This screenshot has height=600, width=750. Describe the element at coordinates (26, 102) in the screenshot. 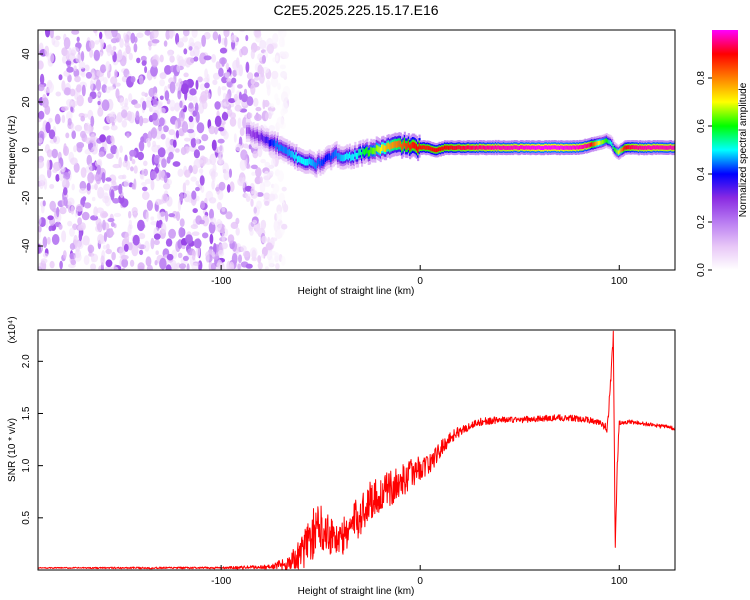

I see `spectrogram-y-tick-label: 20` at that location.